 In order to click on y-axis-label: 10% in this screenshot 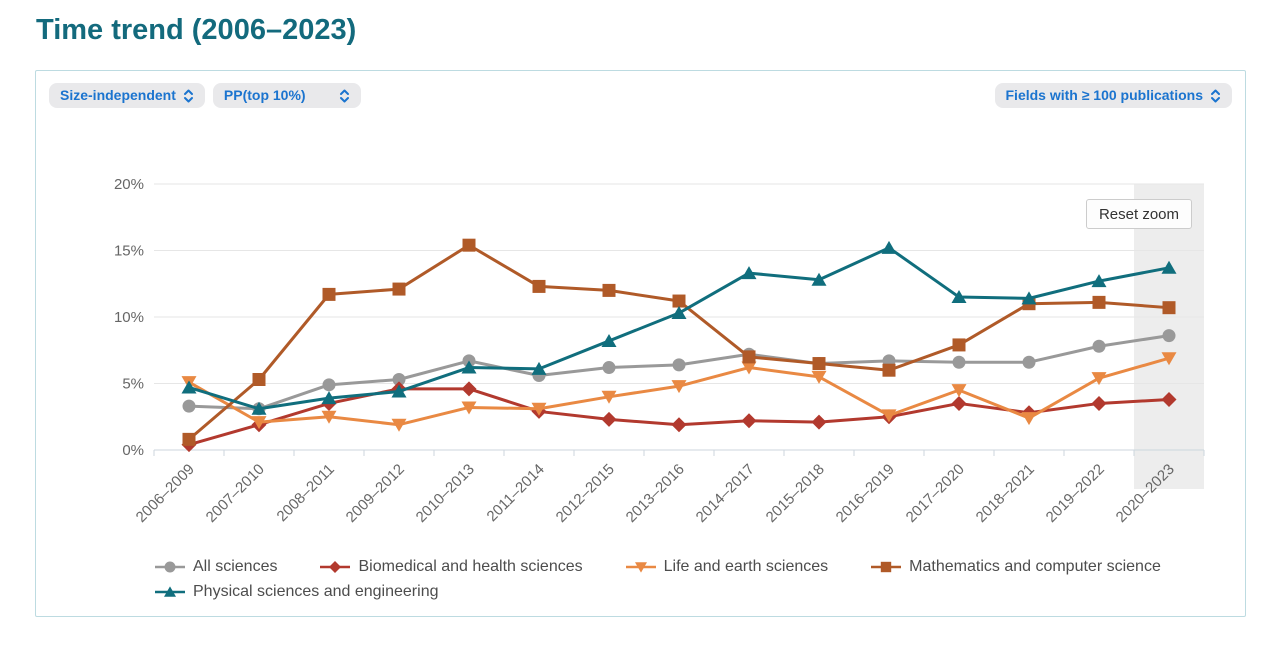, I will do `click(129, 317)`.